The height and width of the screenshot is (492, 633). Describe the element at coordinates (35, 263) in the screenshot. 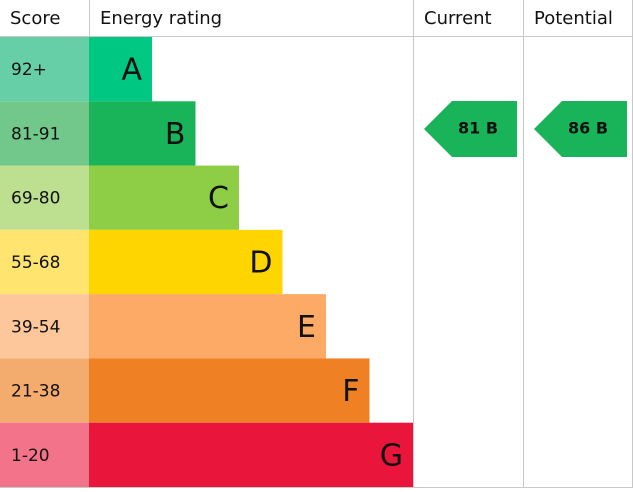

I see `score-label: 55-68` at that location.